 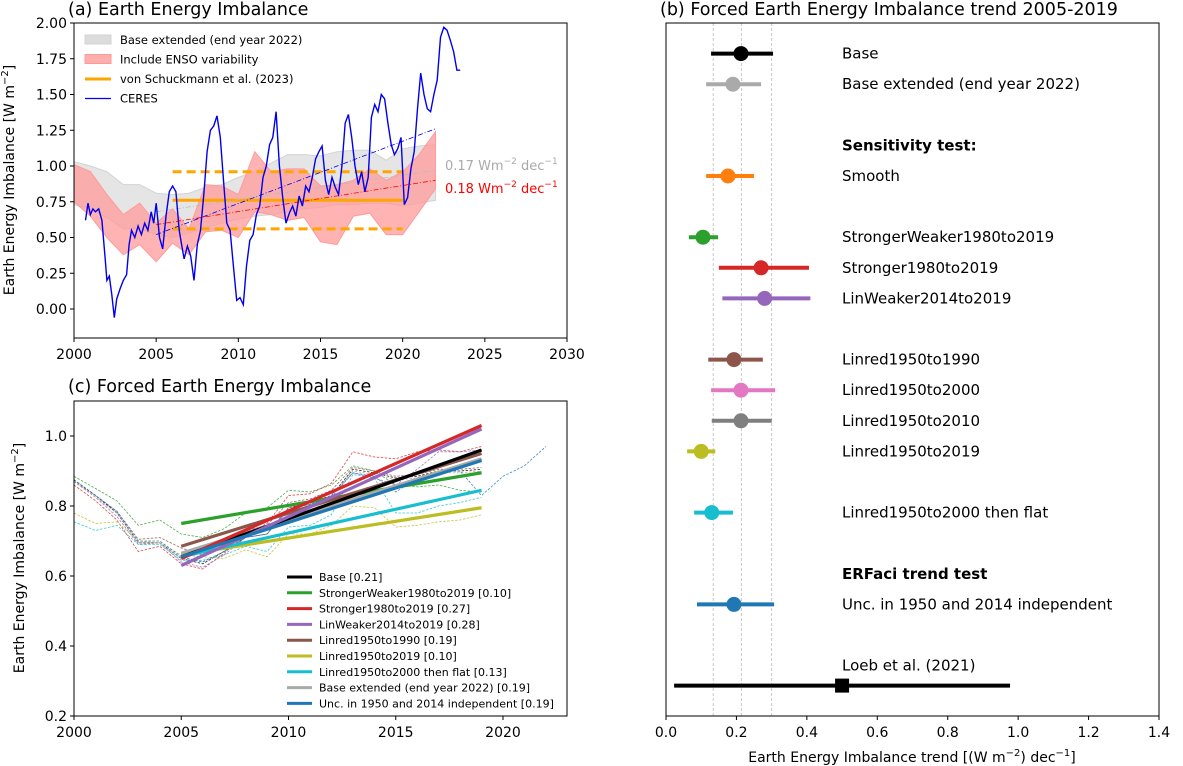 I want to click on label-linweaker2014to2019: LinWeaker2014to2019, so click(x=926, y=298).